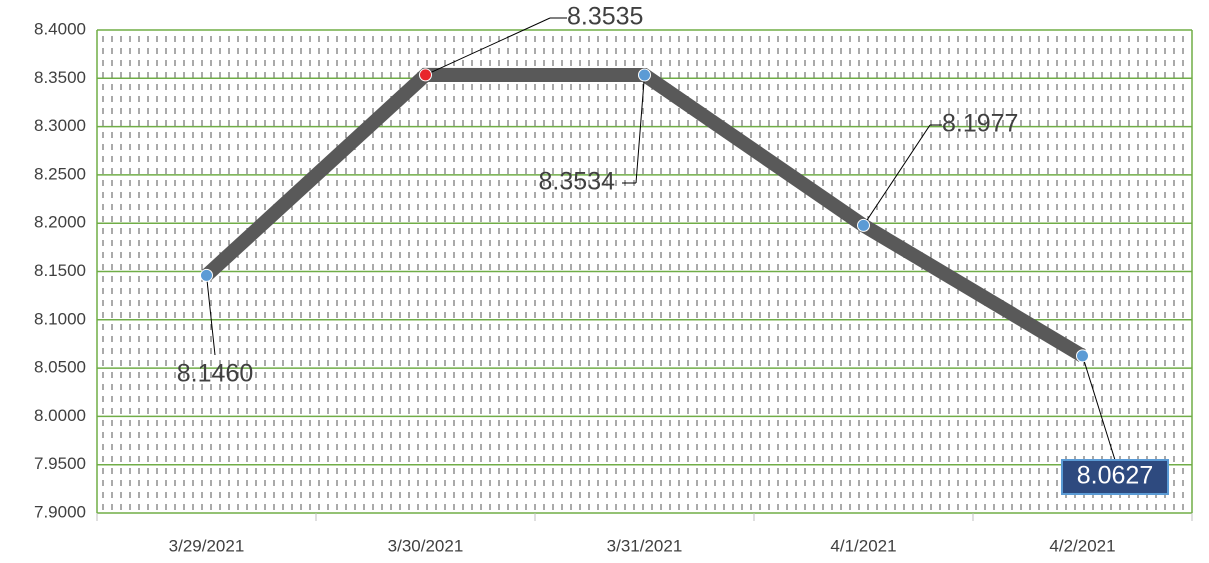 The image size is (1209, 563). What do you see at coordinates (1082, 545) in the screenshot?
I see `x-tick-label: 4/2/2021` at bounding box center [1082, 545].